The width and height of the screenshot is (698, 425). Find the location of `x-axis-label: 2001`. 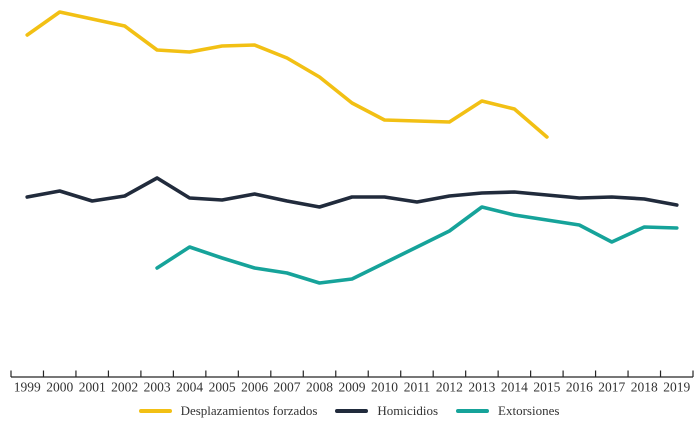

x-axis-label: 2001 is located at coordinates (92, 387).